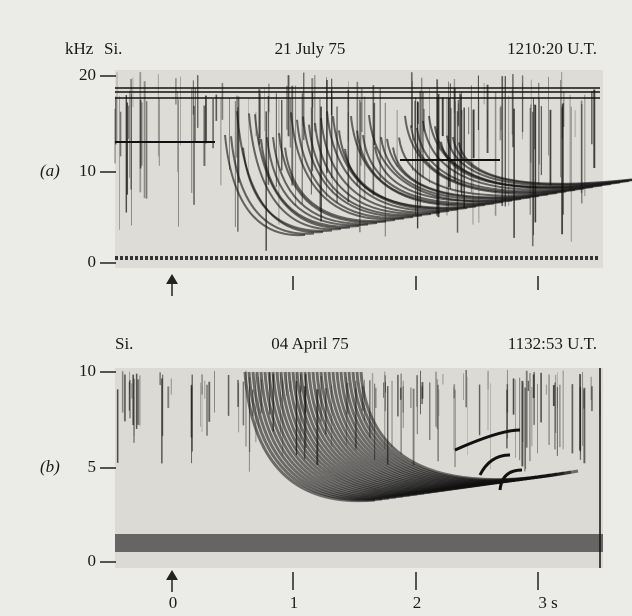 The height and width of the screenshot is (616, 632). What do you see at coordinates (87, 74) in the screenshot?
I see `y-tick-label: 20` at bounding box center [87, 74].